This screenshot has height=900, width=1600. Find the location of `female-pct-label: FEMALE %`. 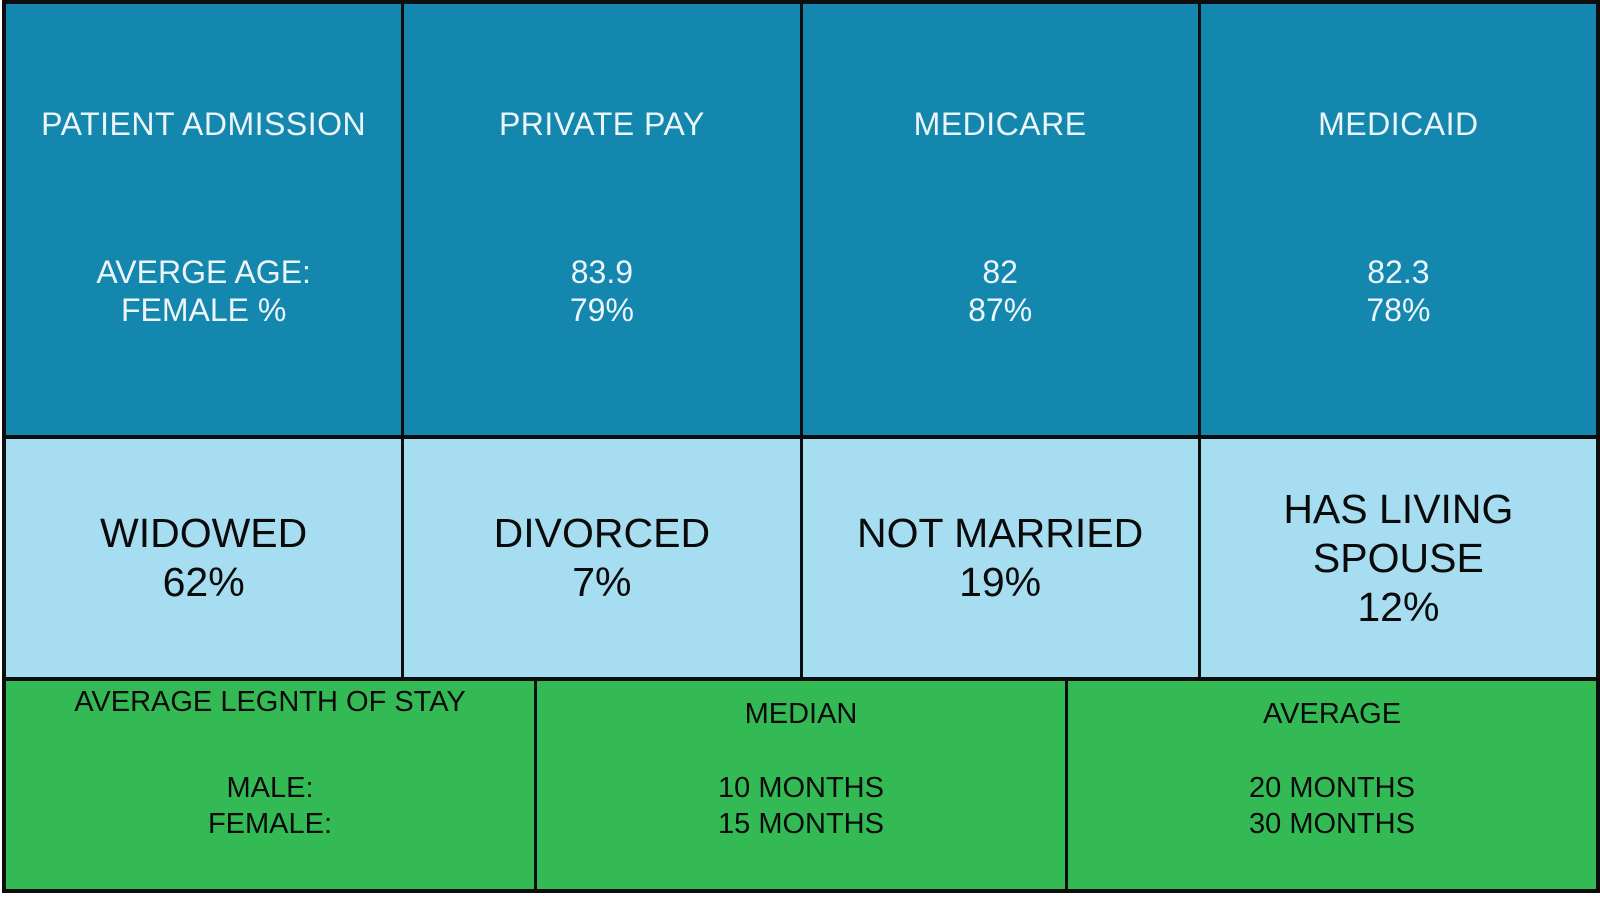

female-pct-label: FEMALE % is located at coordinates (203, 310).